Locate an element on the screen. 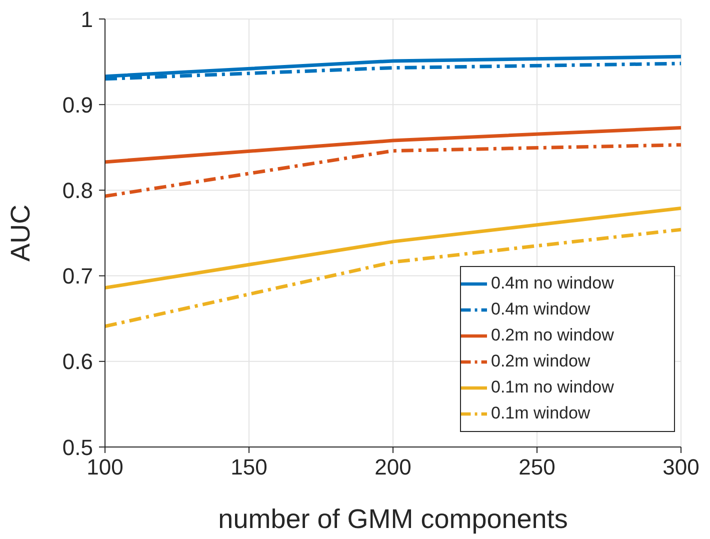 This screenshot has height=539, width=710. y-tick-label: 0.9 is located at coordinates (77, 105).